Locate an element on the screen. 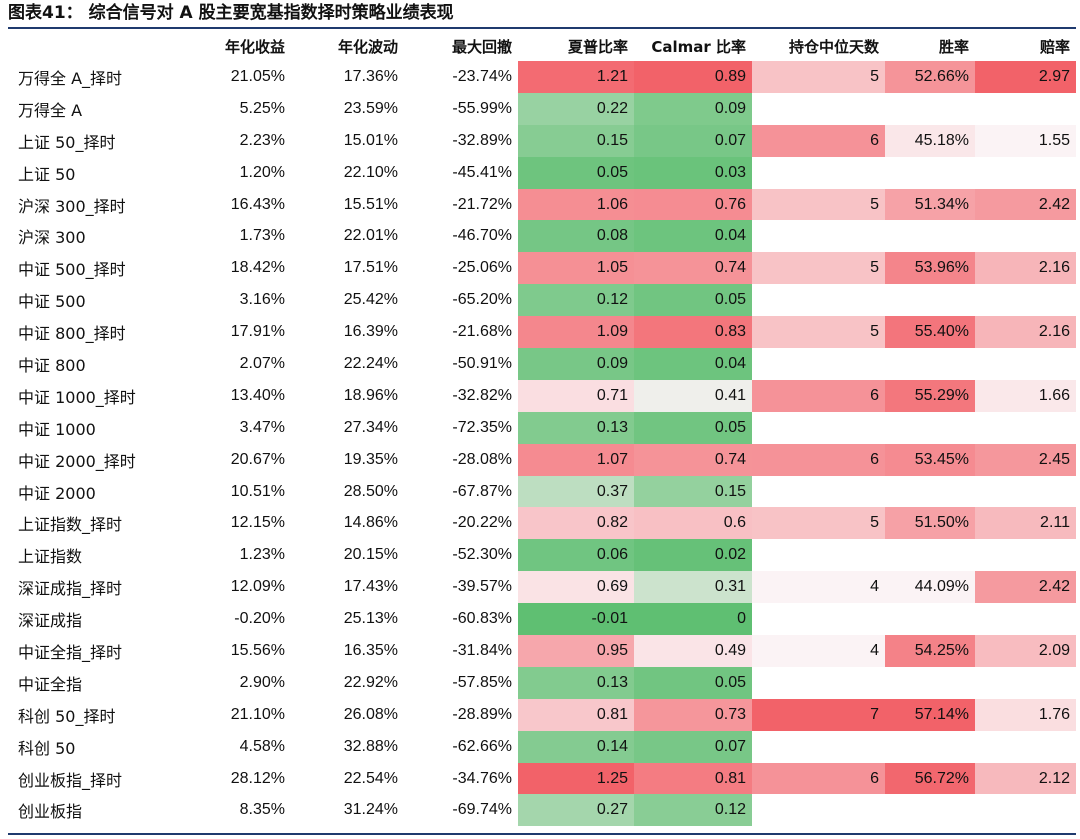  cell-calmar: 0.76 is located at coordinates (693, 204).